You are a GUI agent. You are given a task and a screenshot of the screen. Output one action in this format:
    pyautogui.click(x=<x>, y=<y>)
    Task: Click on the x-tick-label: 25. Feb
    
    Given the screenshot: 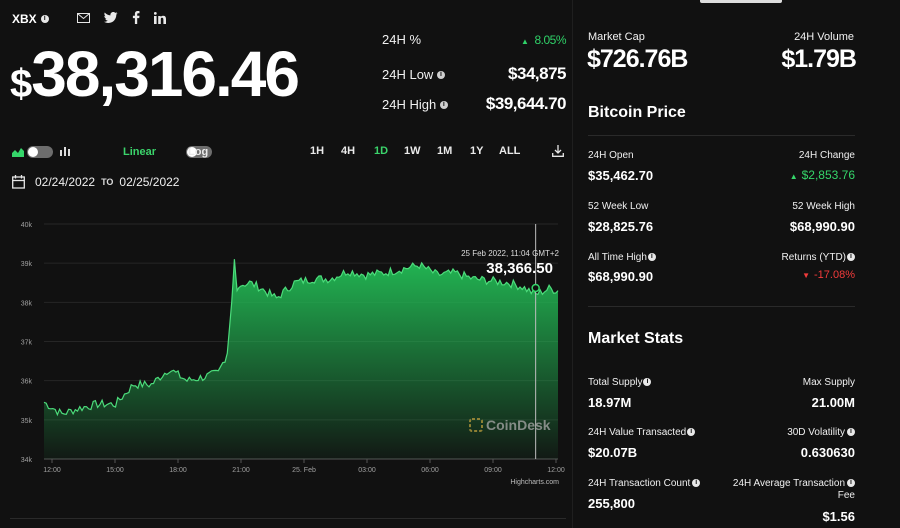 What is the action you would take?
    pyautogui.click(x=304, y=470)
    